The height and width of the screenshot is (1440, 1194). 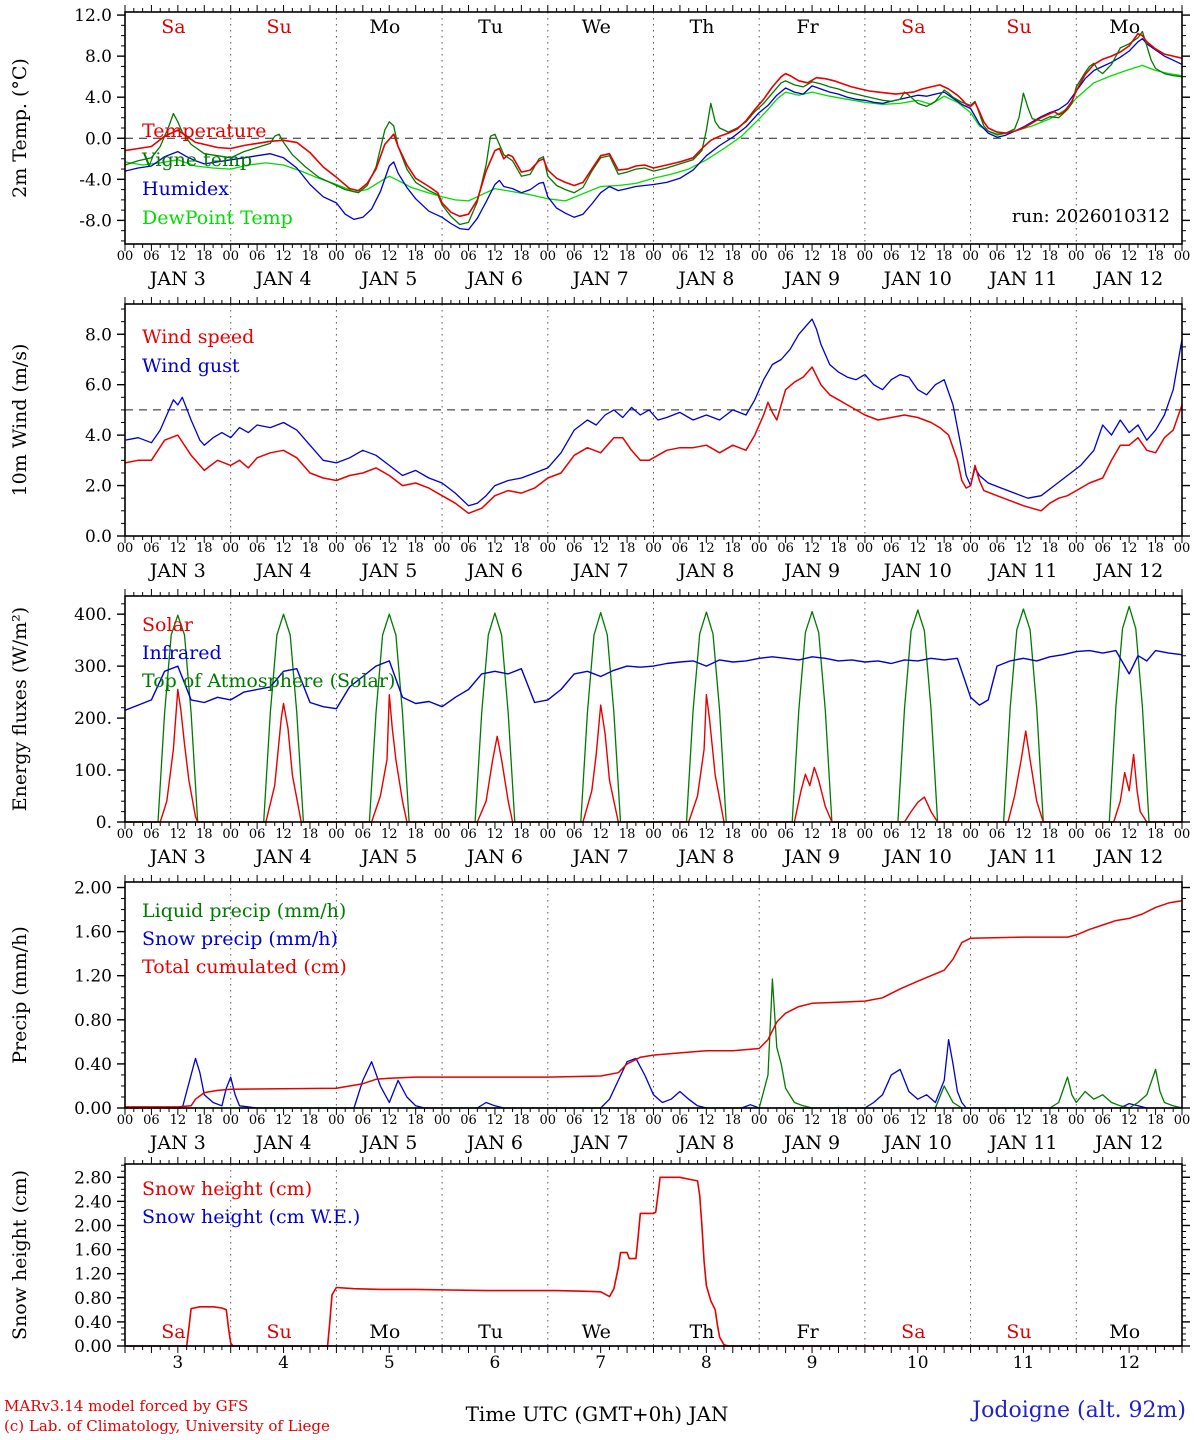 I want to click on y-tick-label: 6.0, so click(x=98, y=386).